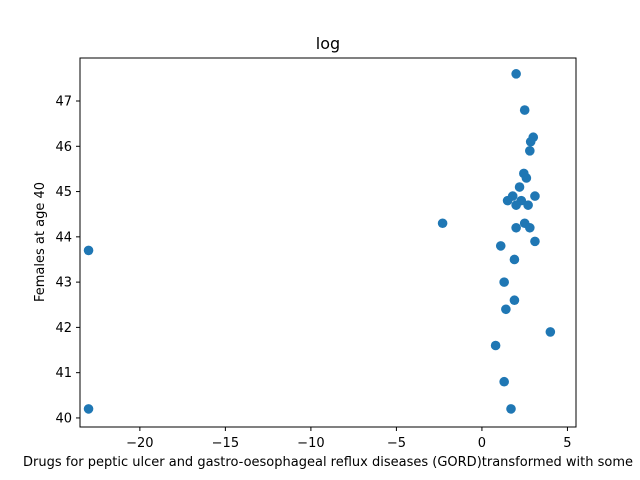 Image resolution: width=640 pixels, height=480 pixels. What do you see at coordinates (482, 443) in the screenshot?
I see `x-tick-label: 0` at bounding box center [482, 443].